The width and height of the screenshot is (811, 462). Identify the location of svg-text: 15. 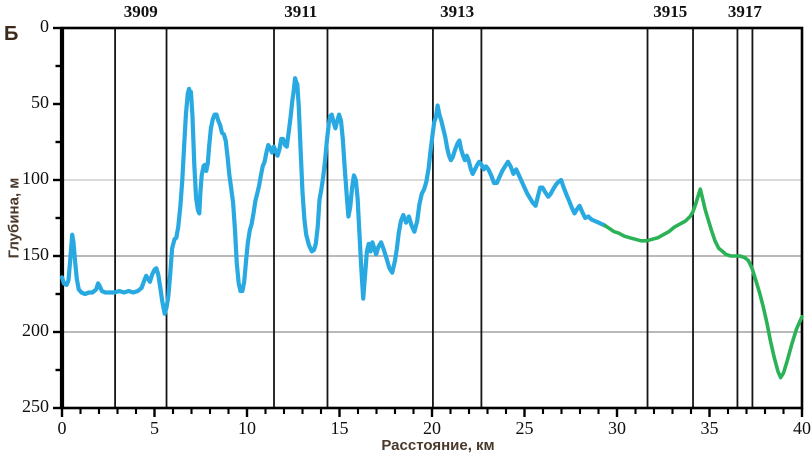
(340, 428).